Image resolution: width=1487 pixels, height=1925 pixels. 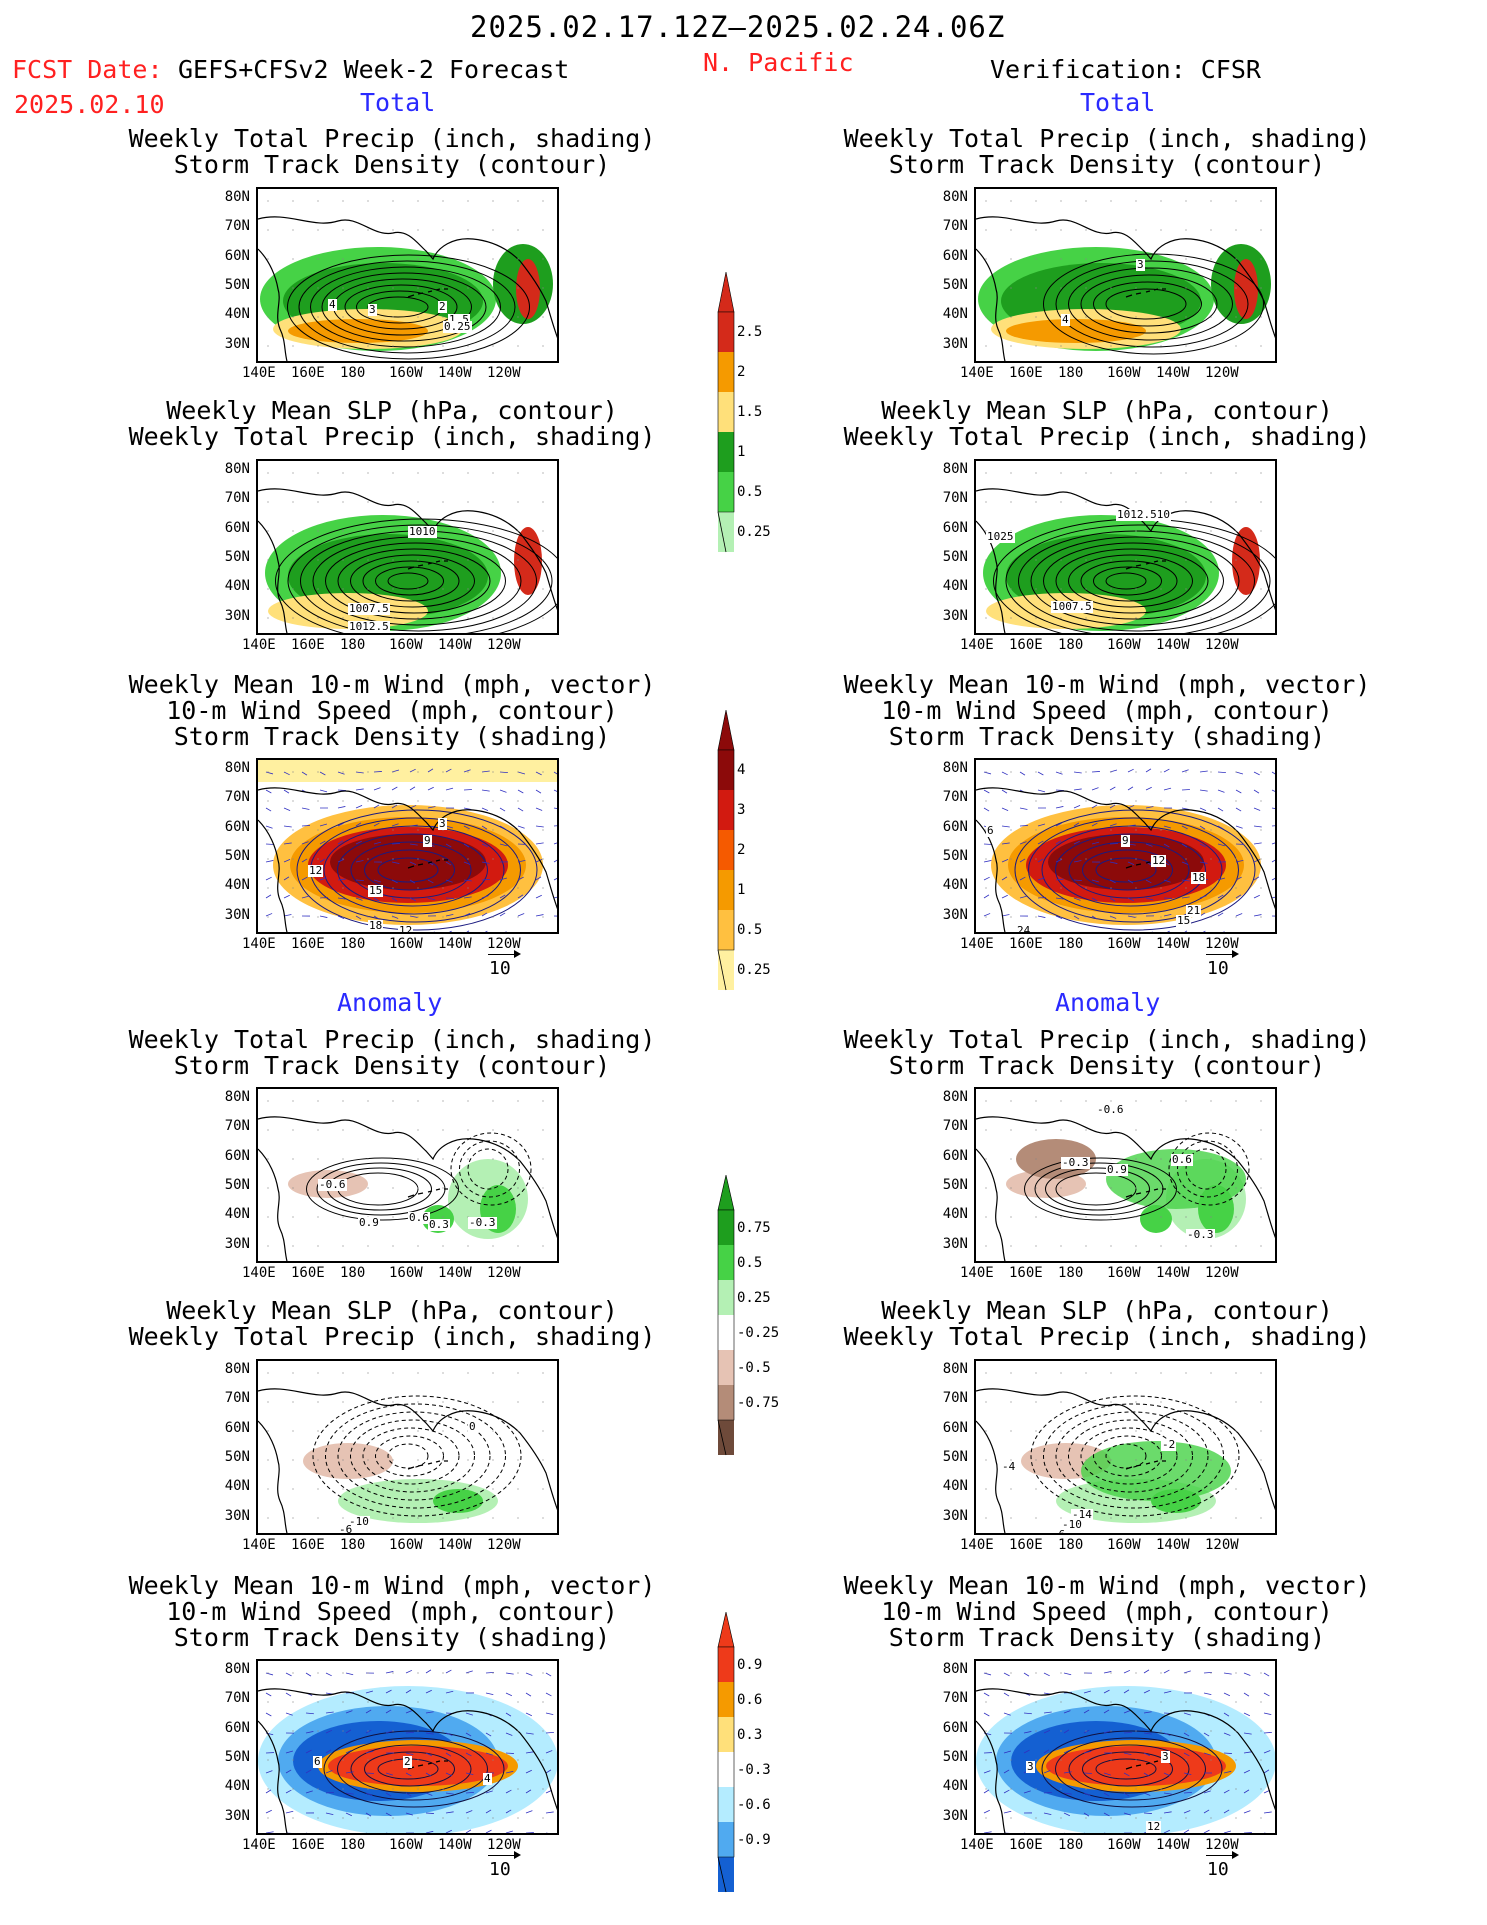 What do you see at coordinates (1125, 846) in the screenshot?
I see `map-panel: 6 9 12 18 21 15 24` at bounding box center [1125, 846].